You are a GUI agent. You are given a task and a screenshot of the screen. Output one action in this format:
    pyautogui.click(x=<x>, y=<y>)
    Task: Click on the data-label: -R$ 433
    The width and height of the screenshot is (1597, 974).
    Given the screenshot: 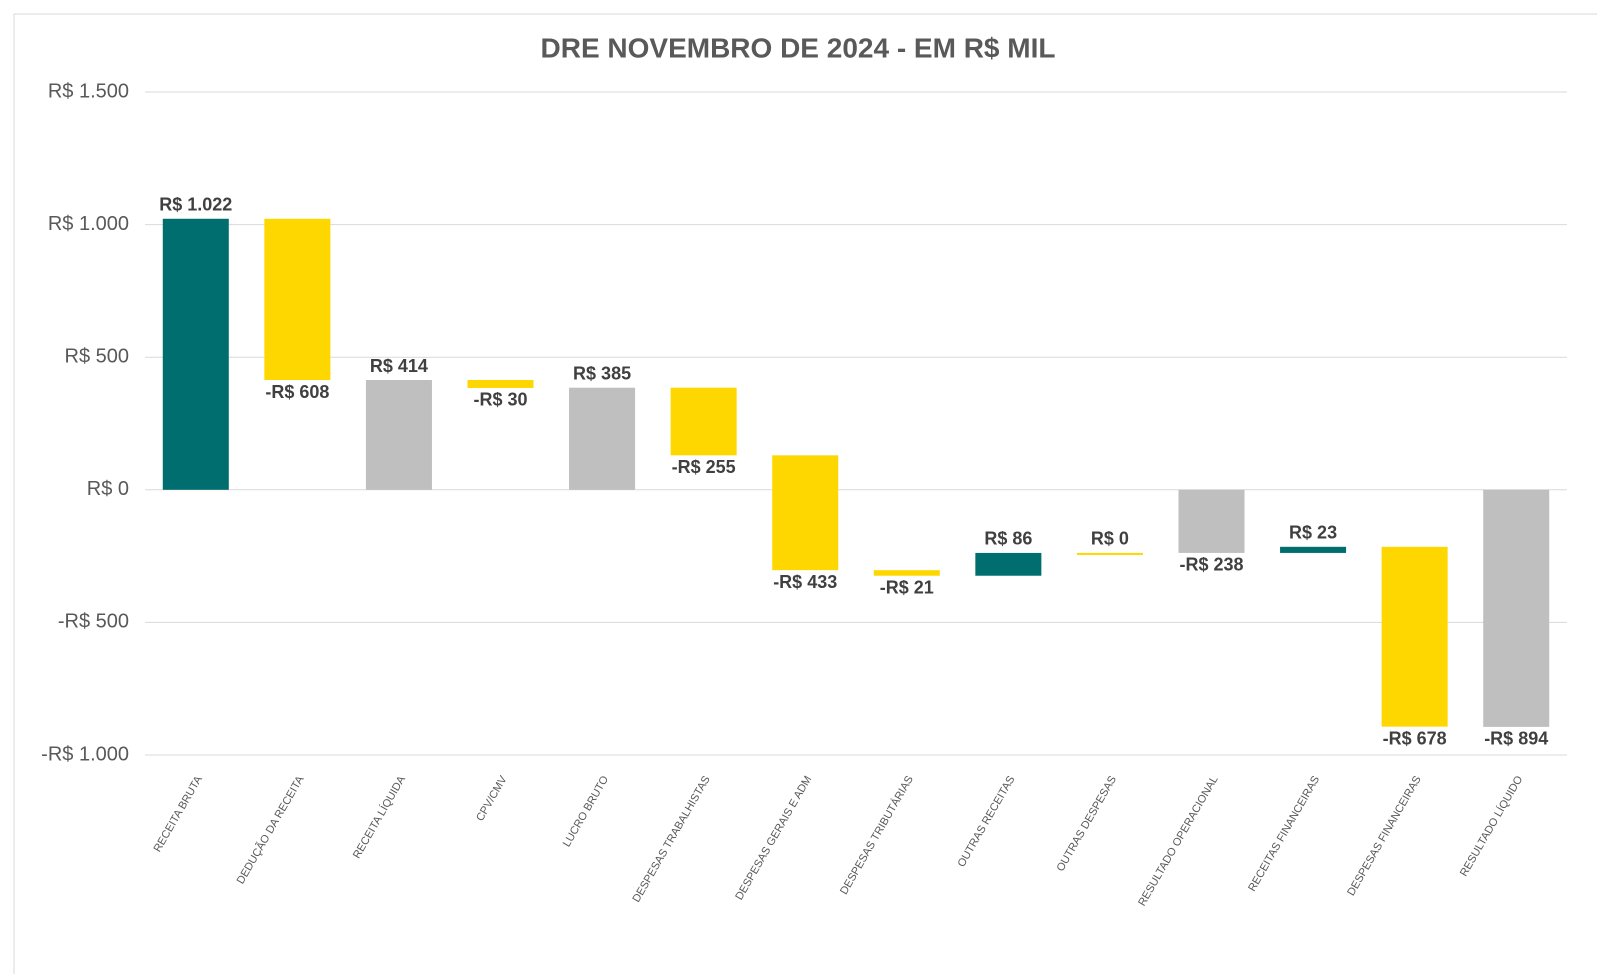 What is the action you would take?
    pyautogui.click(x=805, y=582)
    